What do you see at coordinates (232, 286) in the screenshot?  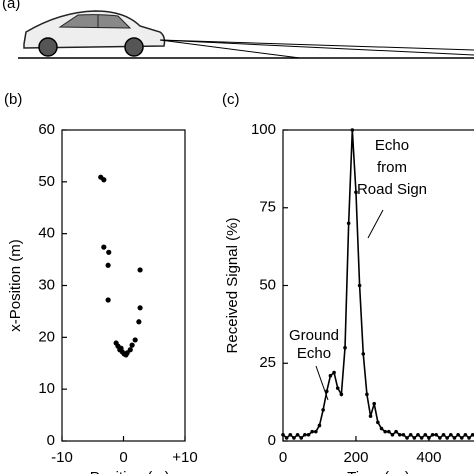 I see `y-axis-label: Received Signal (%)` at bounding box center [232, 286].